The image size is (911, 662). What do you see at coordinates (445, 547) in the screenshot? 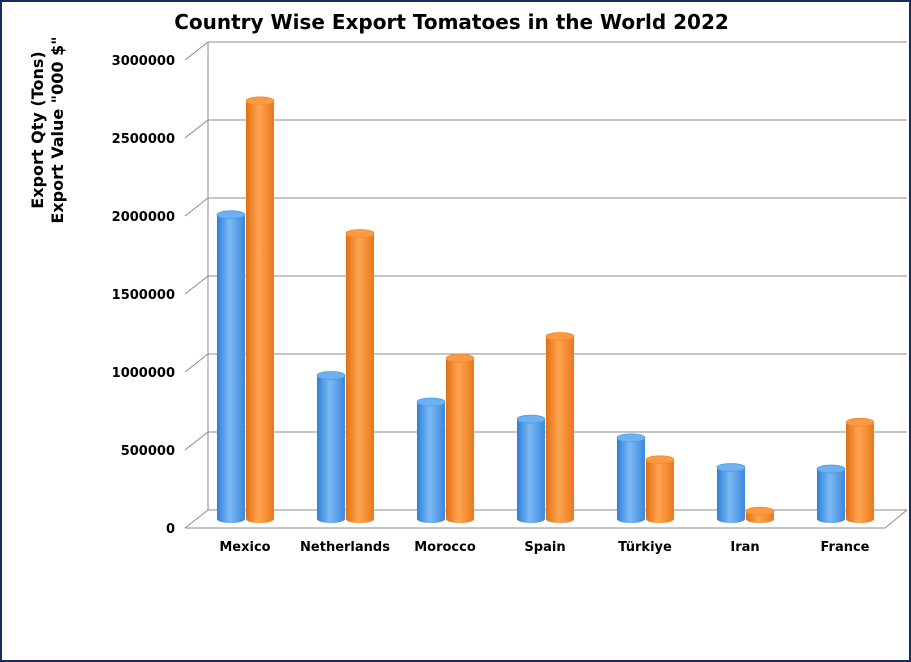
I see `x-tick-label: Morocco` at bounding box center [445, 547].